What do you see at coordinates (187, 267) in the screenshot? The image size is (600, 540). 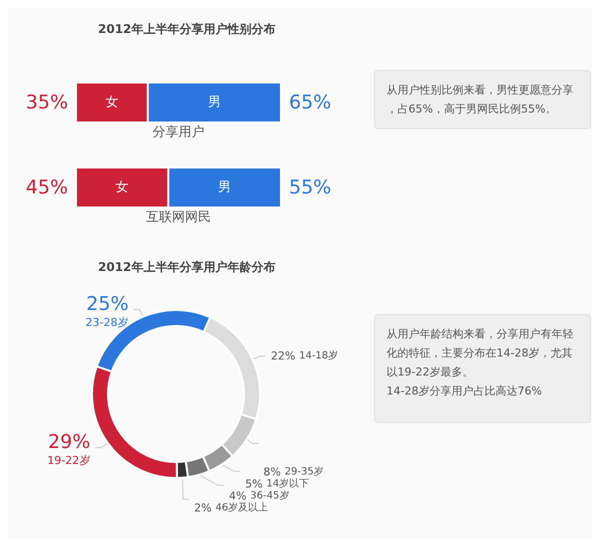 I see `chart-title: 2012年上半年分享用户年龄分布` at bounding box center [187, 267].